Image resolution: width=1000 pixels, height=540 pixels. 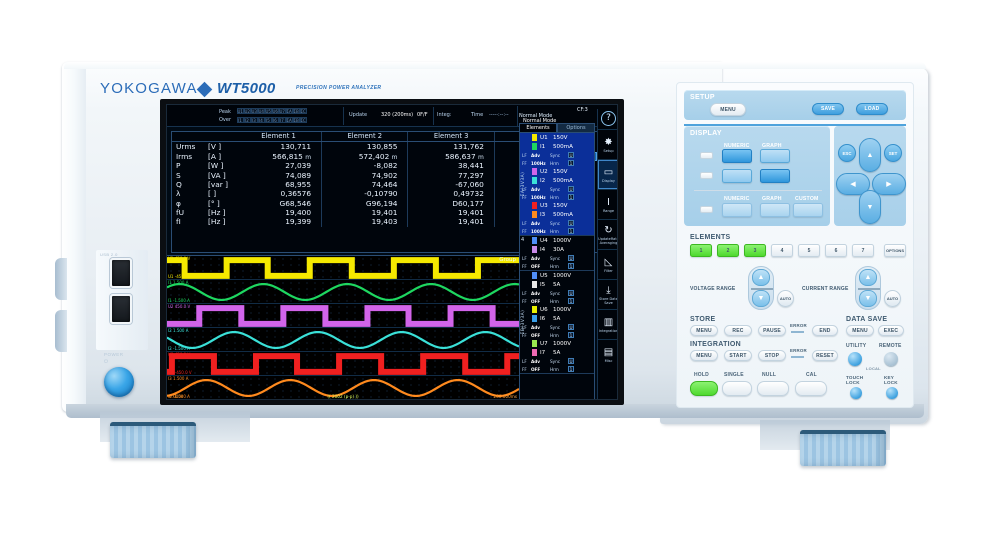 What do you see at coordinates (538, 127) in the screenshot?
I see `tab-elements: Elements` at bounding box center [538, 127].